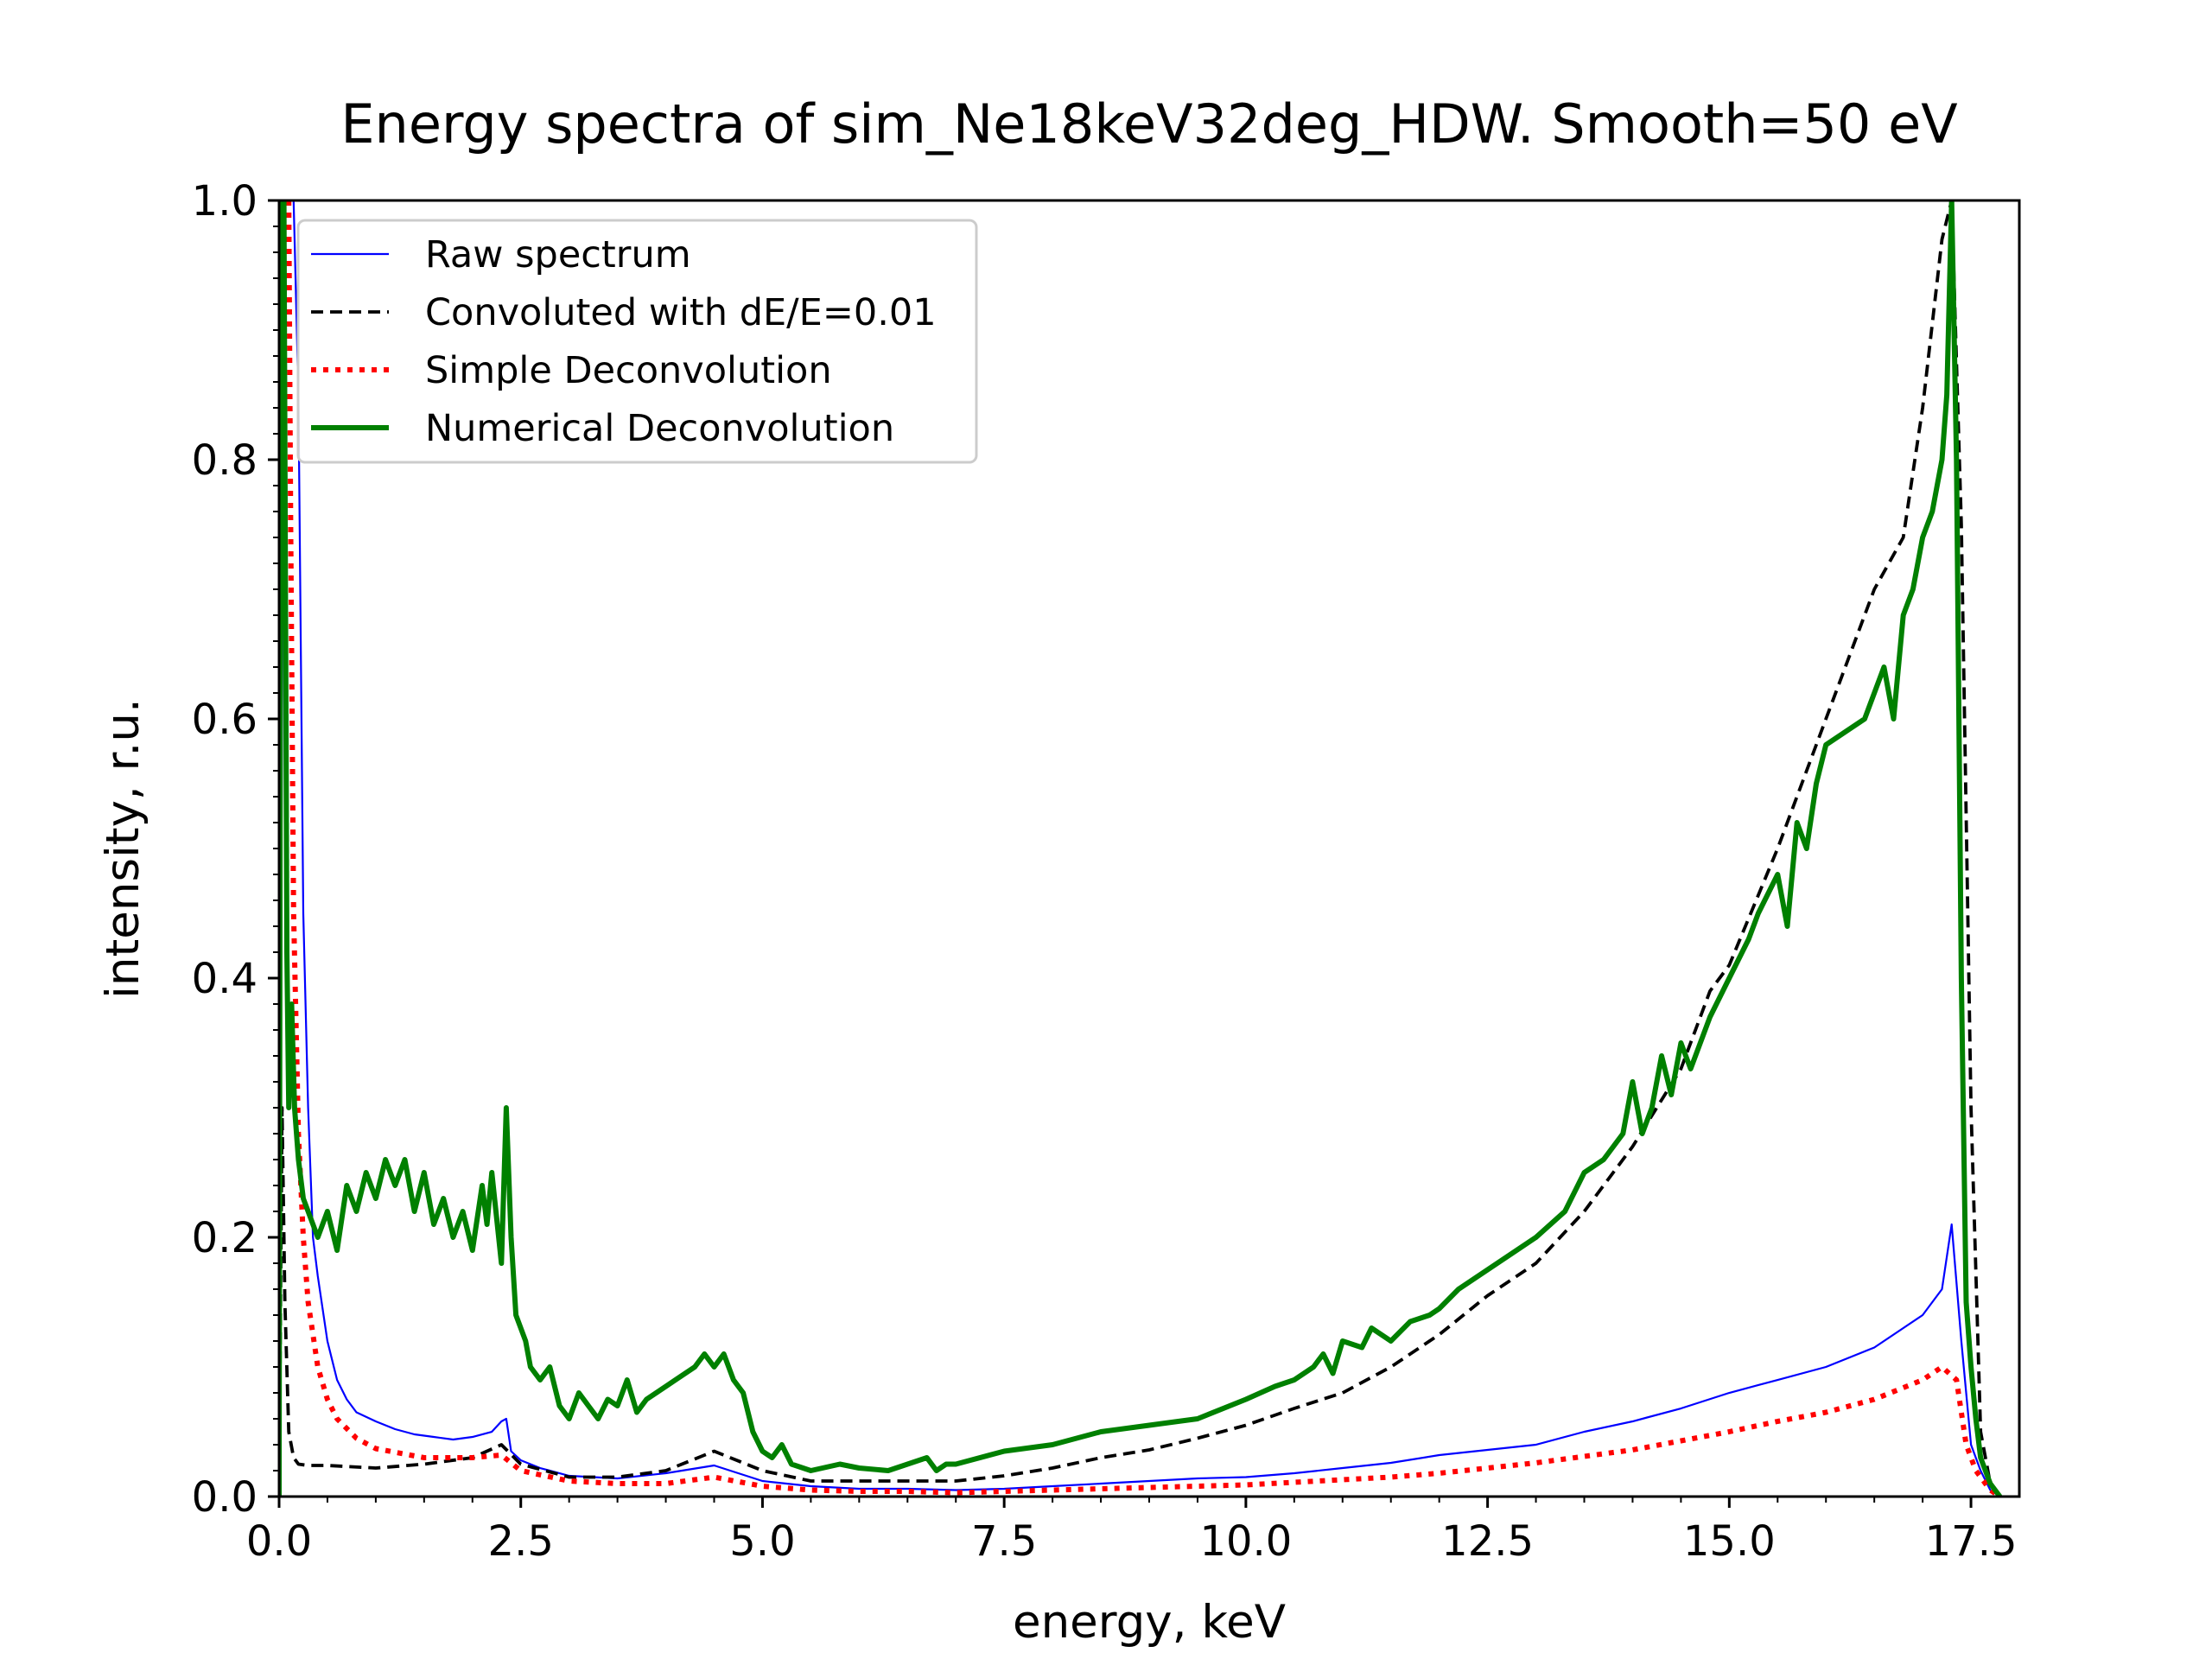 The image size is (2212, 1659). What do you see at coordinates (279, 1541) in the screenshot?
I see `x-tick-label: 0.0` at bounding box center [279, 1541].